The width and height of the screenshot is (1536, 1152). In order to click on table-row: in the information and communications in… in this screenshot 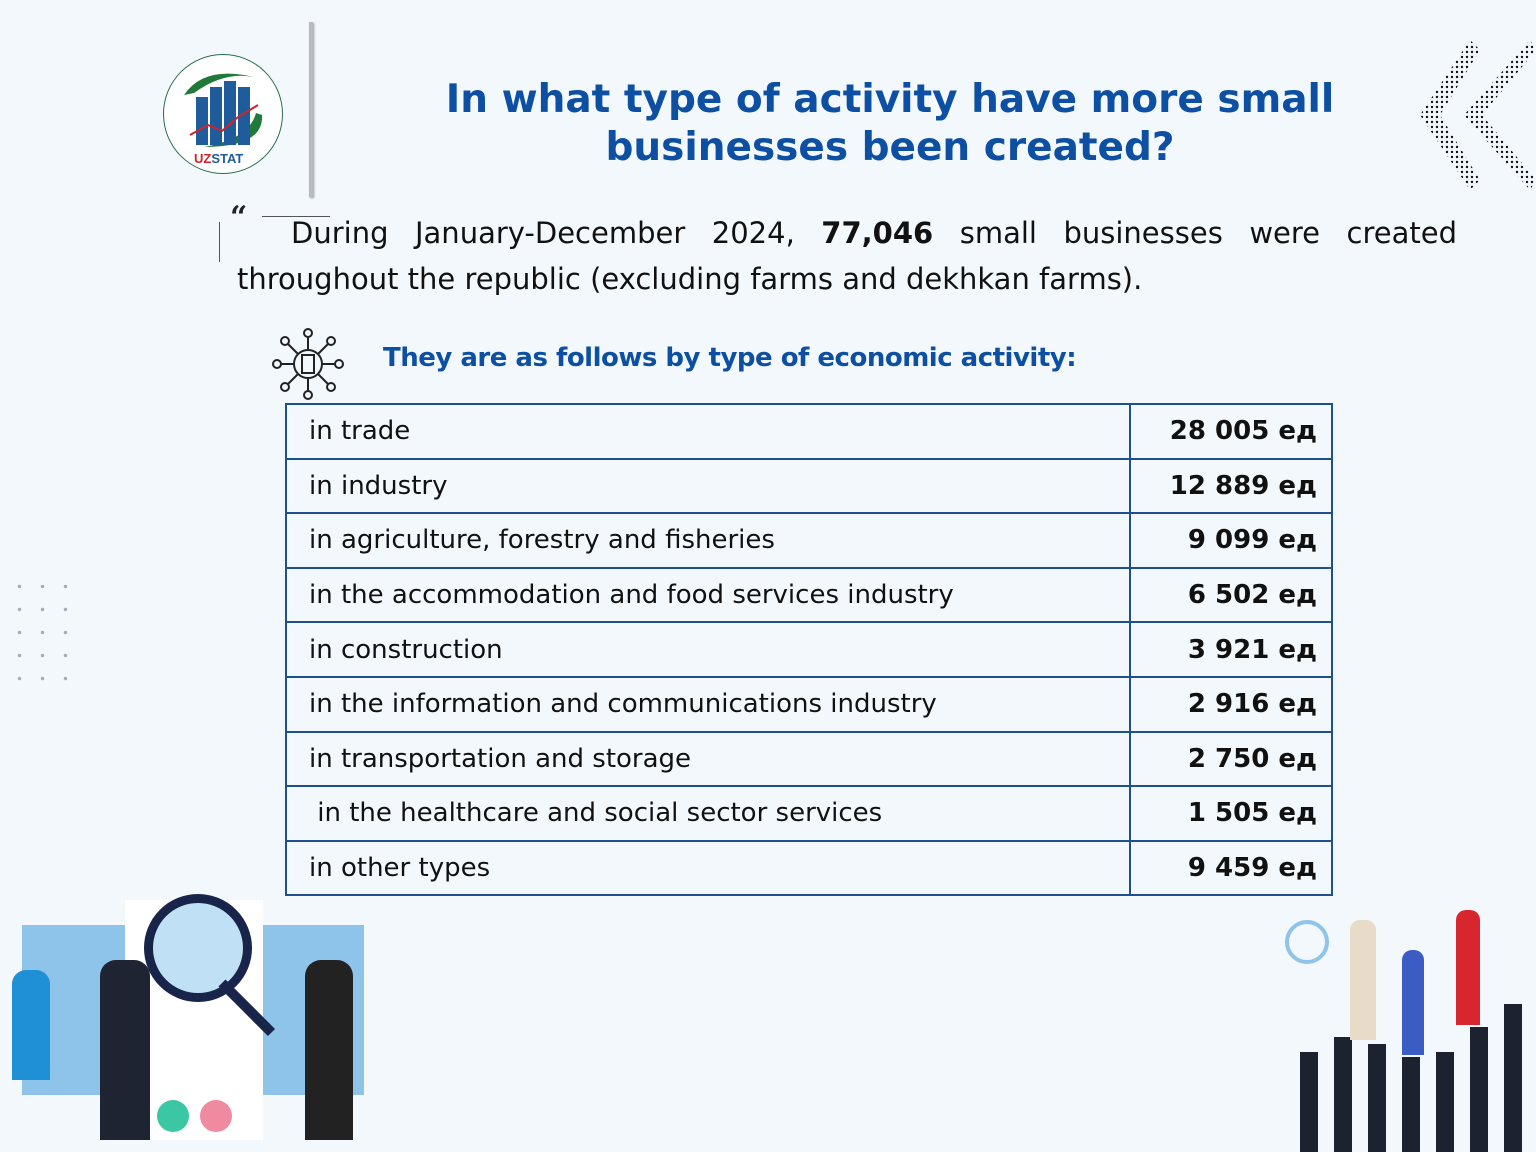, I will do `click(809, 704)`.